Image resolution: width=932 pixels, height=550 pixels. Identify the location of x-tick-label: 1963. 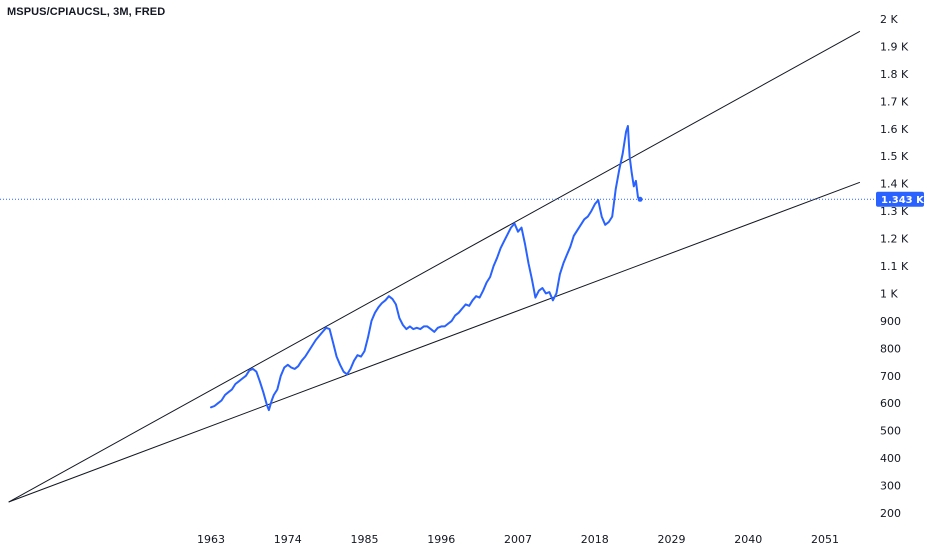
(211, 539).